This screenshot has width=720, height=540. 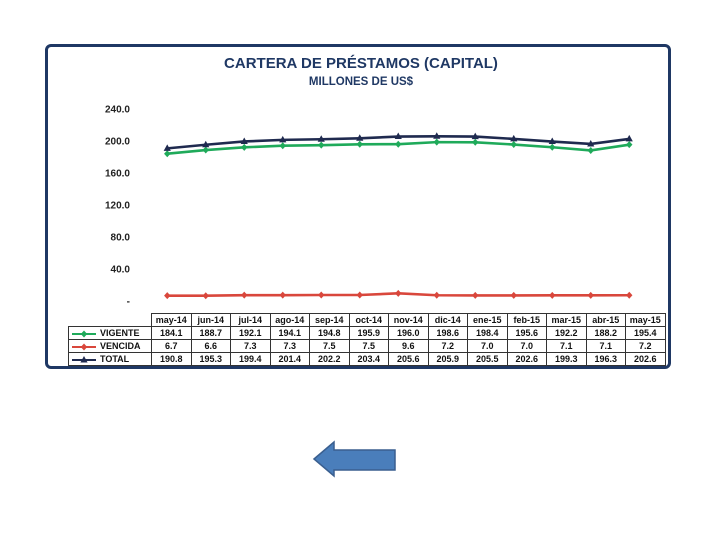 What do you see at coordinates (84, 334) in the screenshot?
I see `legend-marker-vigente` at bounding box center [84, 334].